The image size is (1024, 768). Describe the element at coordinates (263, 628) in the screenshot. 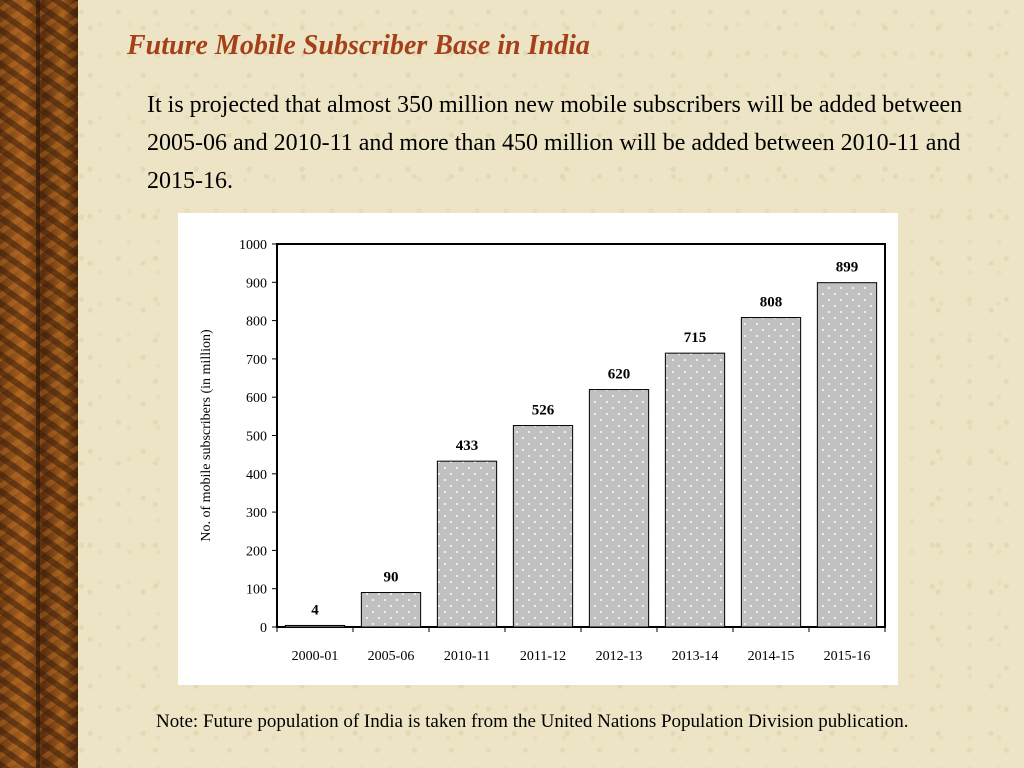

I see `y-tick-label: 0` at that location.